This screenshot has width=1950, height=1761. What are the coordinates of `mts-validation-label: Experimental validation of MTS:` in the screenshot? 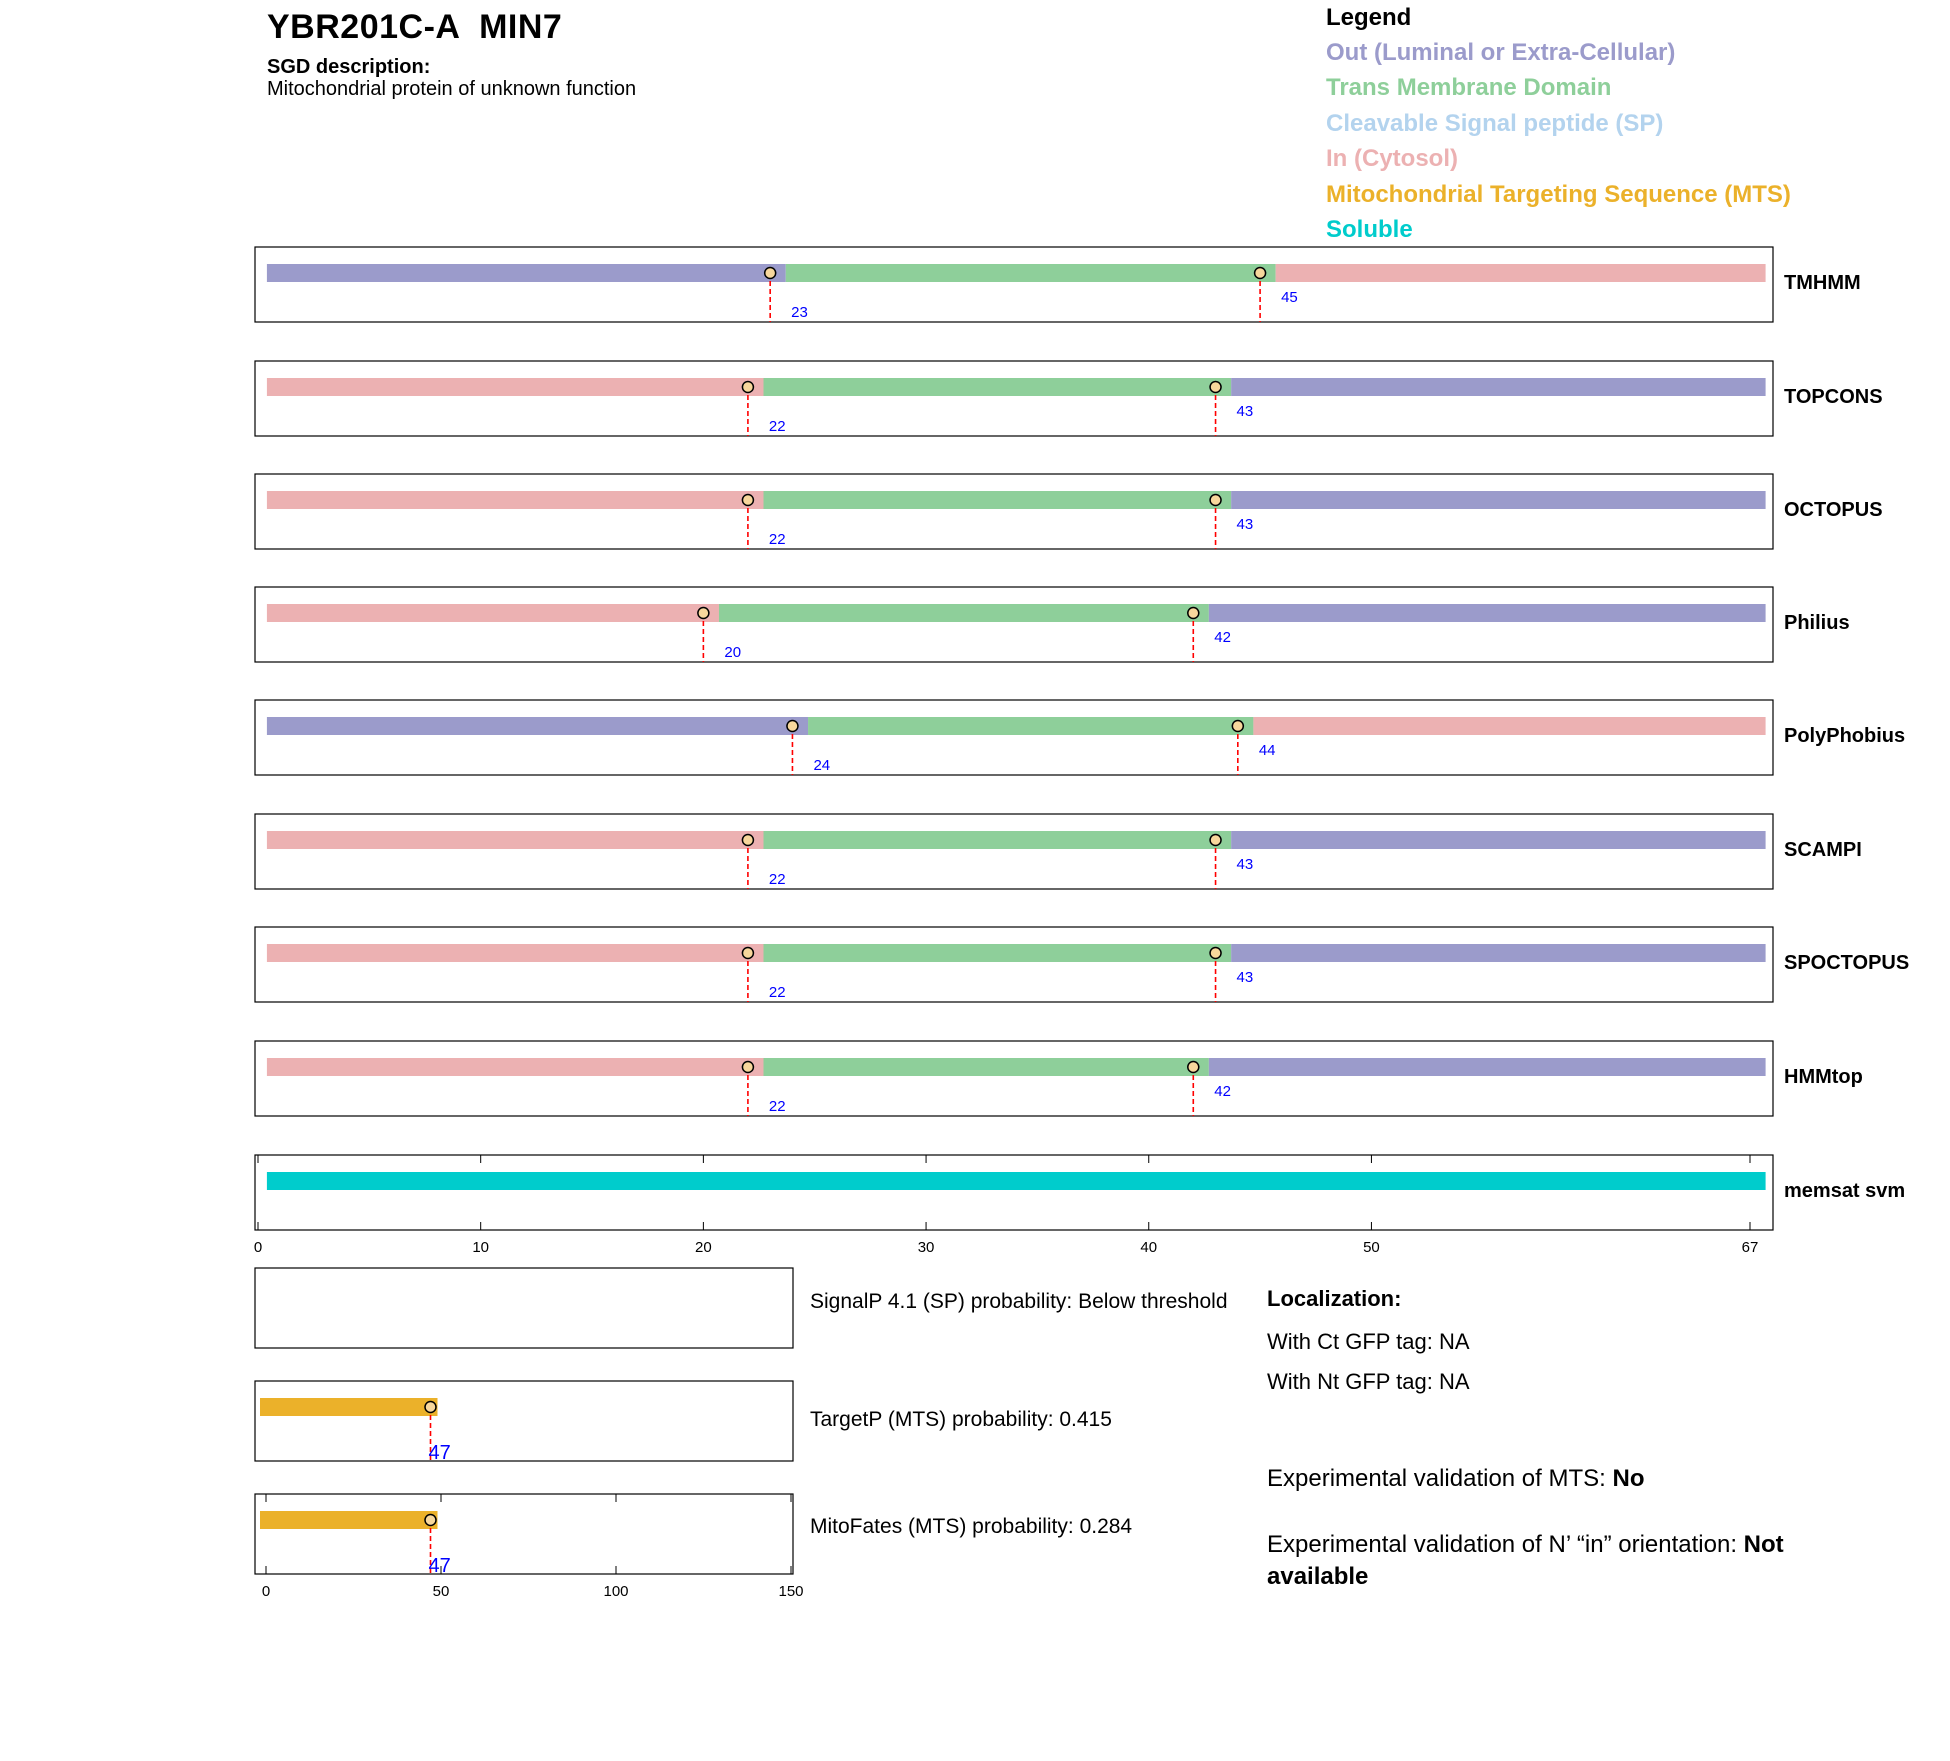 It's located at (1440, 1478).